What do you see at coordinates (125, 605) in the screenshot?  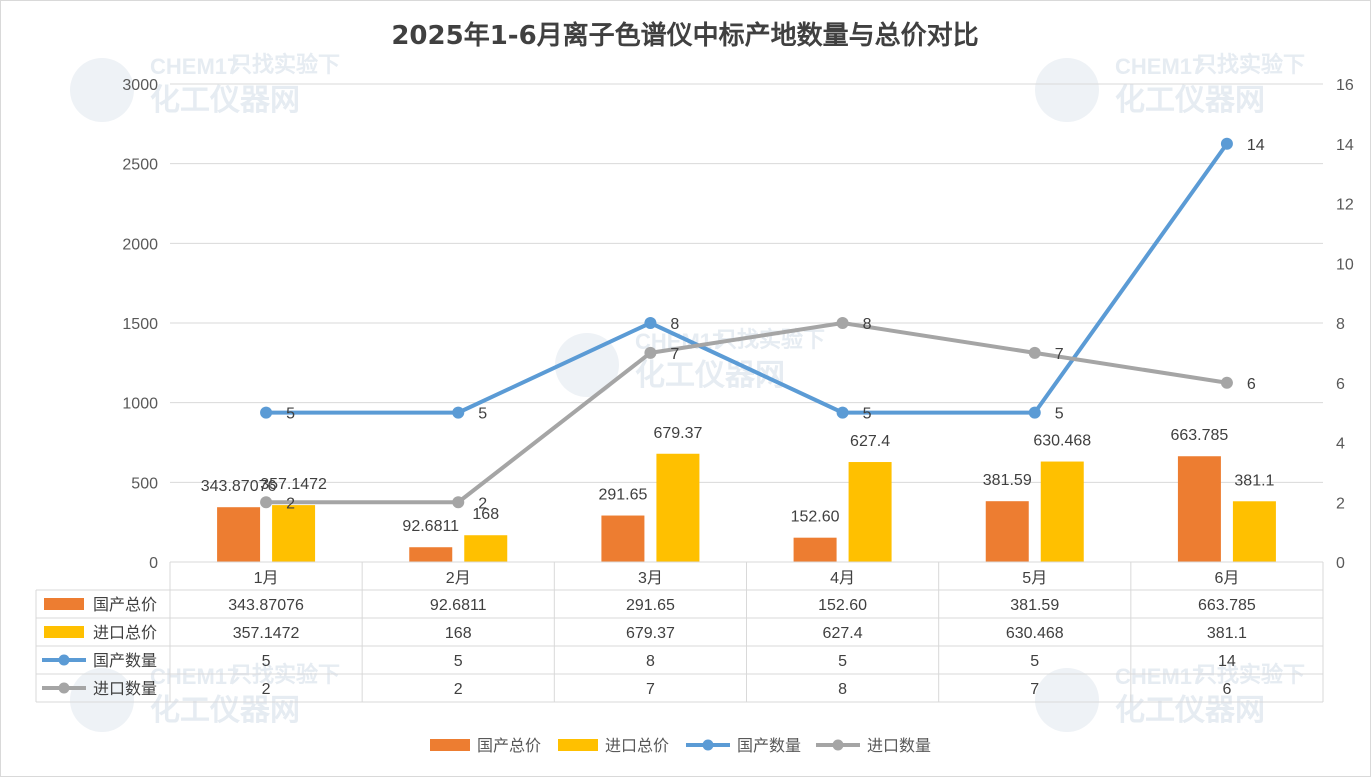 I see `table-row-header: 国产总价` at bounding box center [125, 605].